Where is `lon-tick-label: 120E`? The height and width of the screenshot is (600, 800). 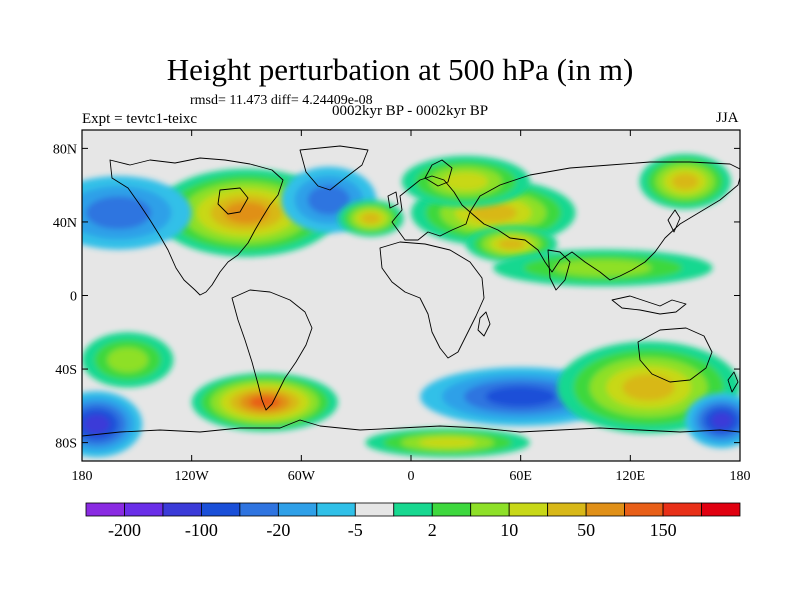
lon-tick-label: 120E is located at coordinates (631, 476).